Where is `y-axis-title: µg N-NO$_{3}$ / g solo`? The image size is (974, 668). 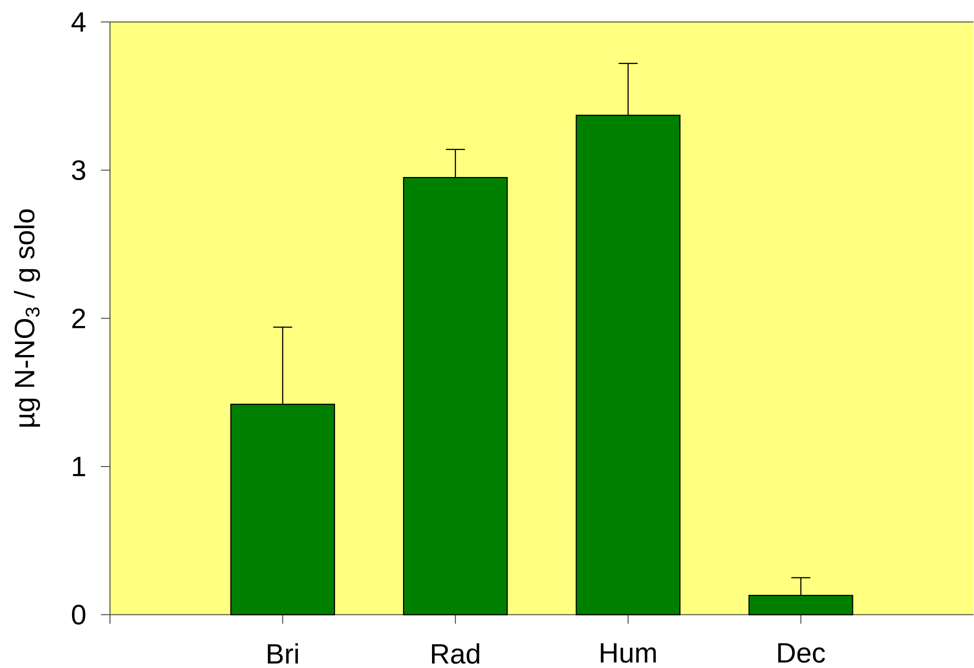
y-axis-title: µg N-NO$_{3}$ / g solo is located at coordinates (27, 318).